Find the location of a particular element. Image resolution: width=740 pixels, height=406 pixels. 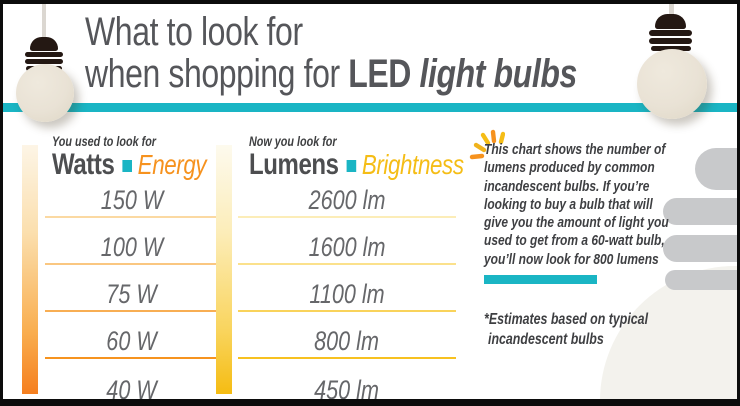

table-row: 2600 lm is located at coordinates (347, 194).